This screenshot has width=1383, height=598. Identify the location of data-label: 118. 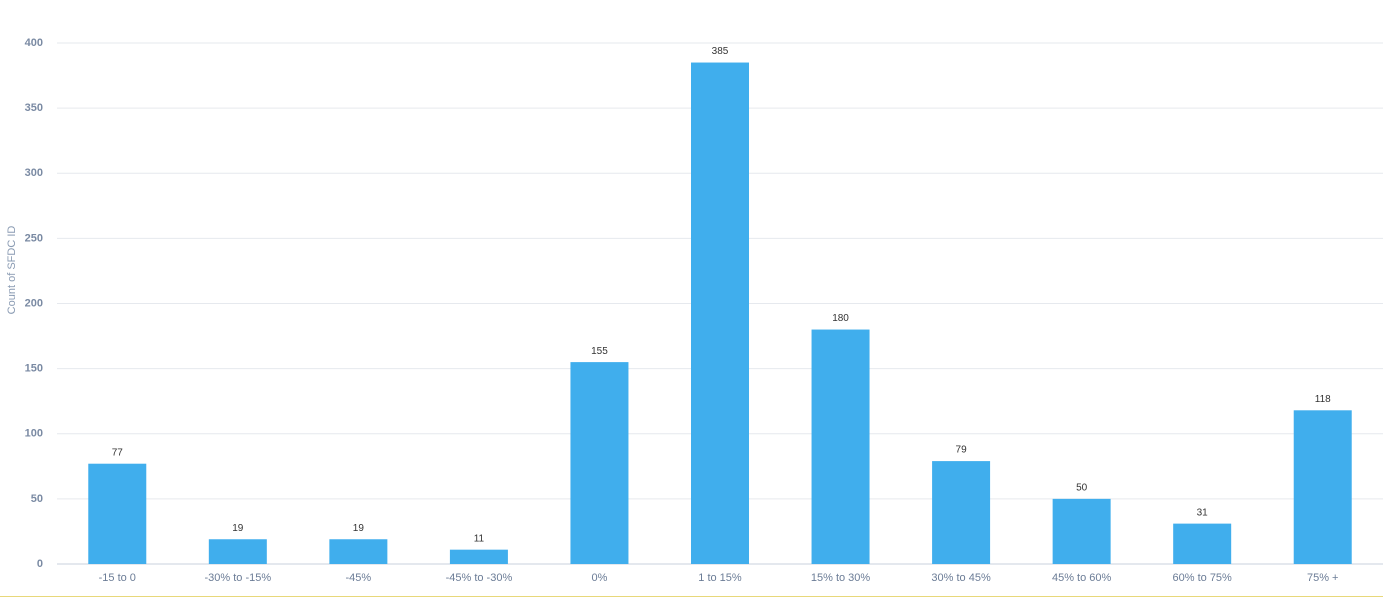
(1323, 399).